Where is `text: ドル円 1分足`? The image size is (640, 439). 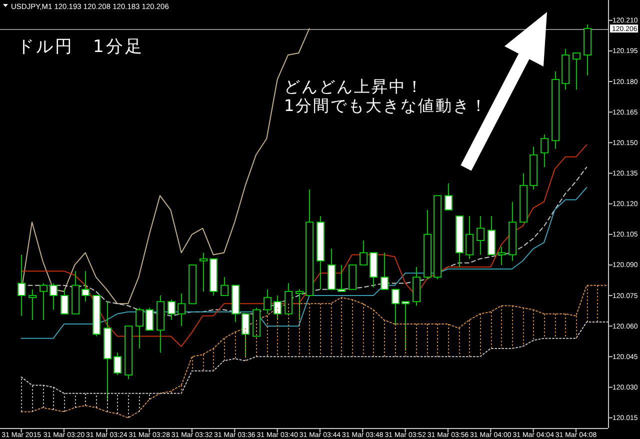
text: ドル円 1分足 is located at coordinates (80, 47).